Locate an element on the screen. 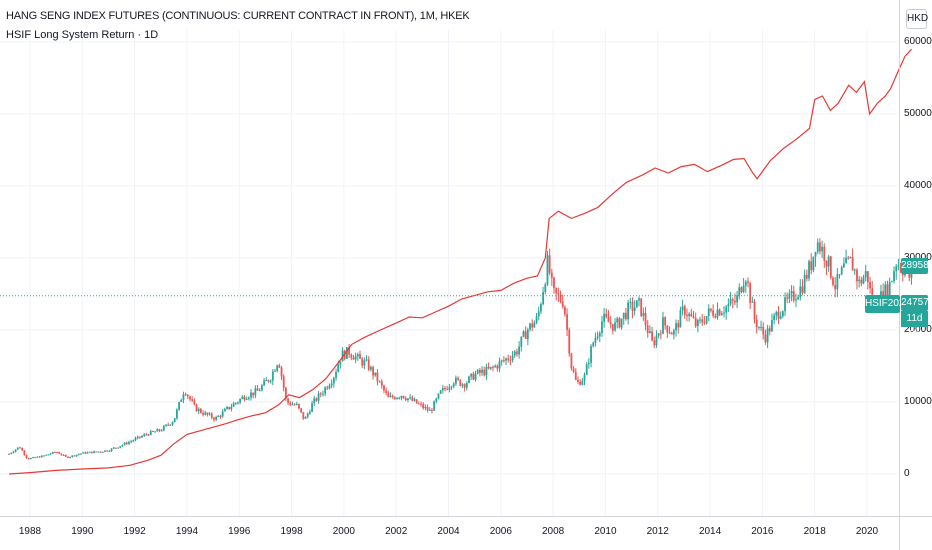  x-tick-label: 1990 is located at coordinates (82, 531).